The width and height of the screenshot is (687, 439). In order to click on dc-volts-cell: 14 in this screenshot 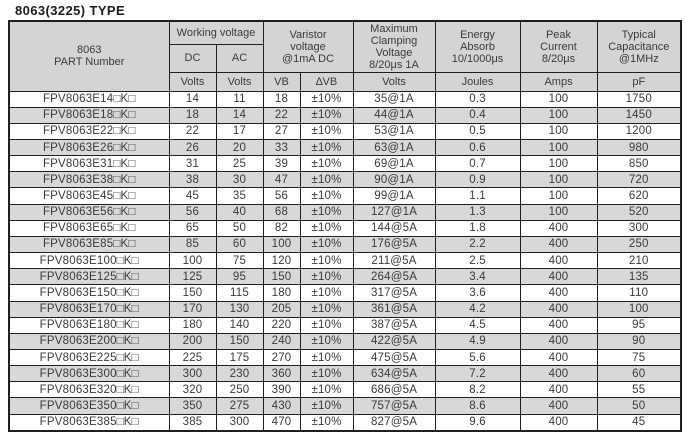, I will do `click(192, 99)`.